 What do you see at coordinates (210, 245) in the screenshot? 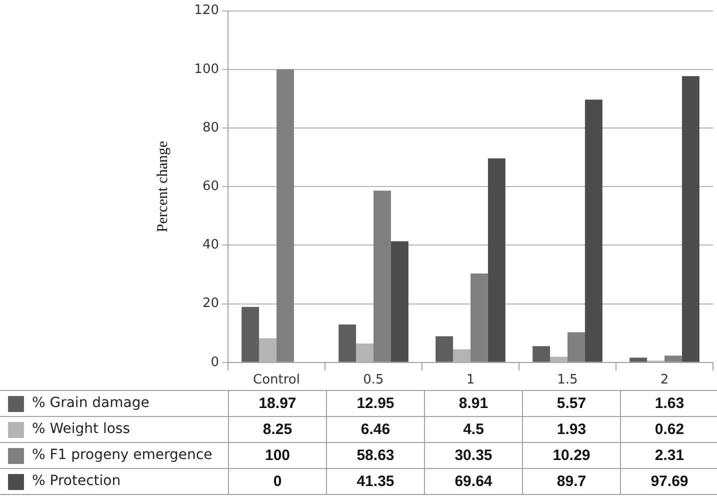
I see `y-tick-label: 40` at bounding box center [210, 245].